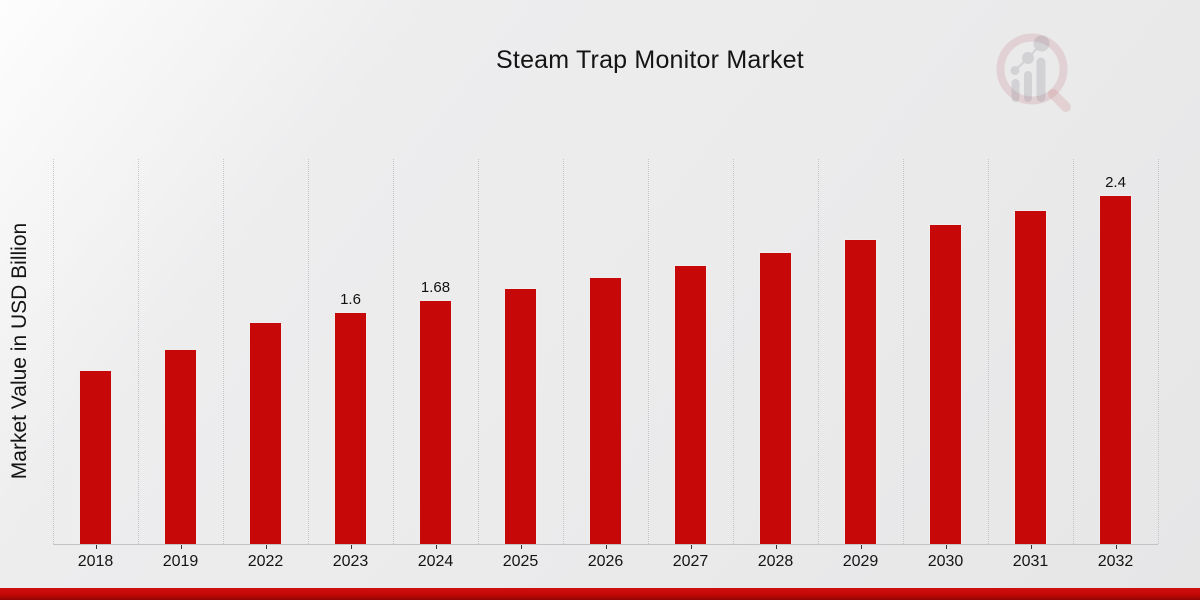 Image resolution: width=1200 pixels, height=600 pixels. I want to click on x-tick-label-2028: 2028, so click(775, 561).